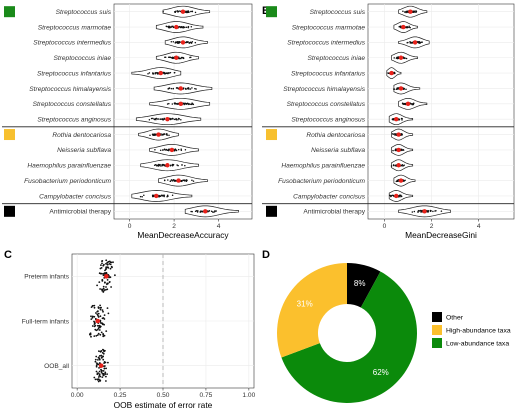  I want to click on legend-key, so click(437, 343).